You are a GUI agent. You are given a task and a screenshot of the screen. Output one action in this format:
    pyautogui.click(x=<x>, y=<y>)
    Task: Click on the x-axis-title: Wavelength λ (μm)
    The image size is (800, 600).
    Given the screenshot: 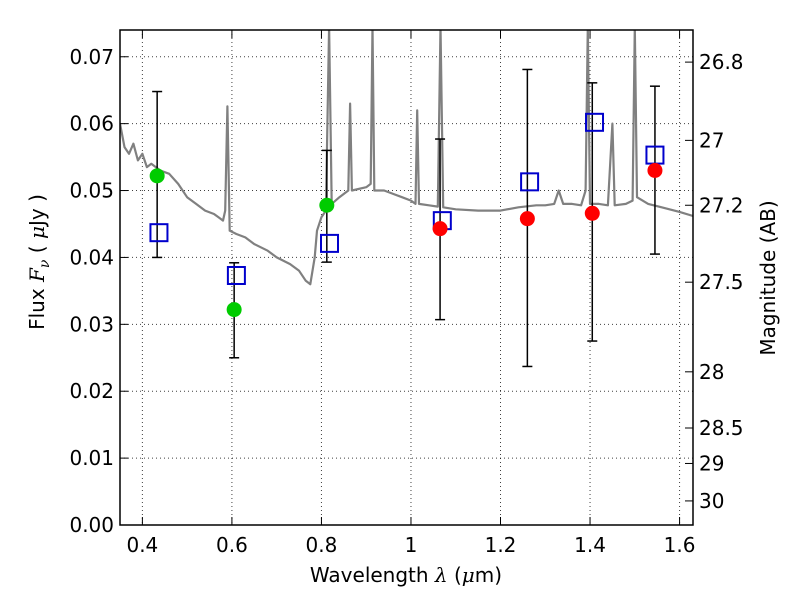 What is the action you would take?
    pyautogui.click(x=406, y=575)
    